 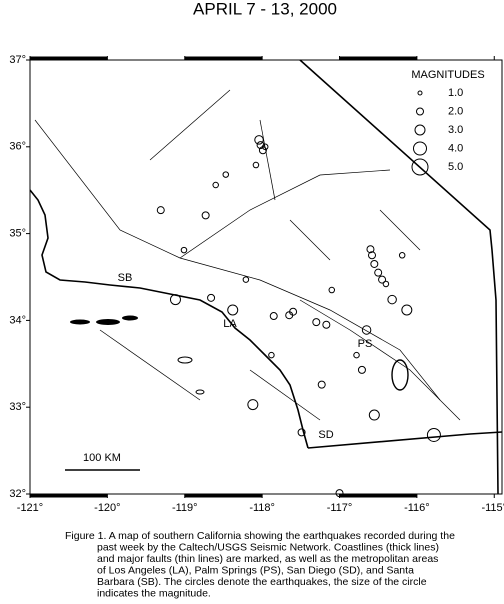 What do you see at coordinates (455, 148) in the screenshot?
I see `legend-label: 4.0` at bounding box center [455, 148].